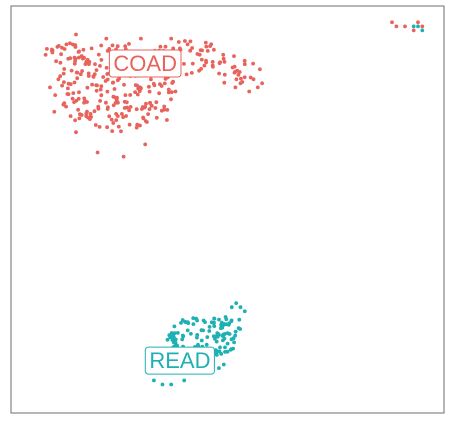 This screenshot has width=455, height=425. I want to click on cluster-label-text-read: READ, so click(179, 360).